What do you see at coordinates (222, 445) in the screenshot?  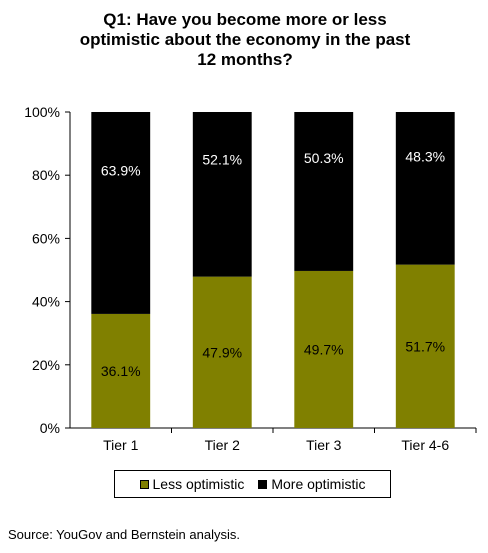 I see `x-tick-label: Tier 2` at bounding box center [222, 445].